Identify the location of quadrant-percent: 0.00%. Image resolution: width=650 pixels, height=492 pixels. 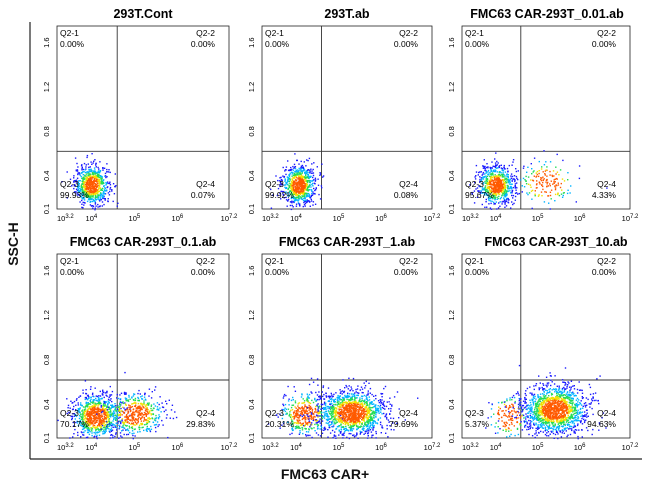
(203, 272).